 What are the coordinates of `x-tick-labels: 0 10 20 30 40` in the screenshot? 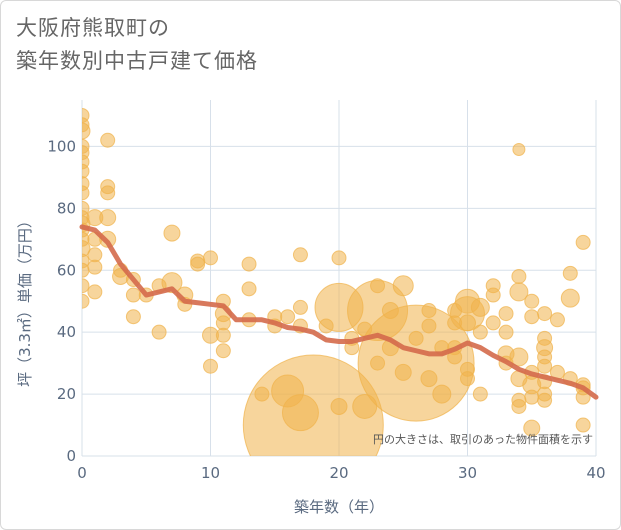 It's located at (341, 473).